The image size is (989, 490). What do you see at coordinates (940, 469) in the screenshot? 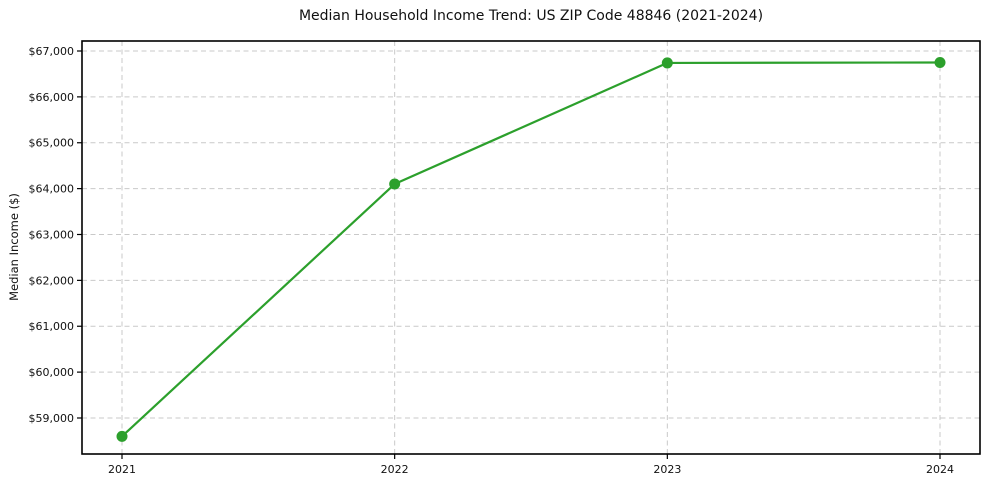
I see `x-tick-label: 2024` at bounding box center [940, 469].